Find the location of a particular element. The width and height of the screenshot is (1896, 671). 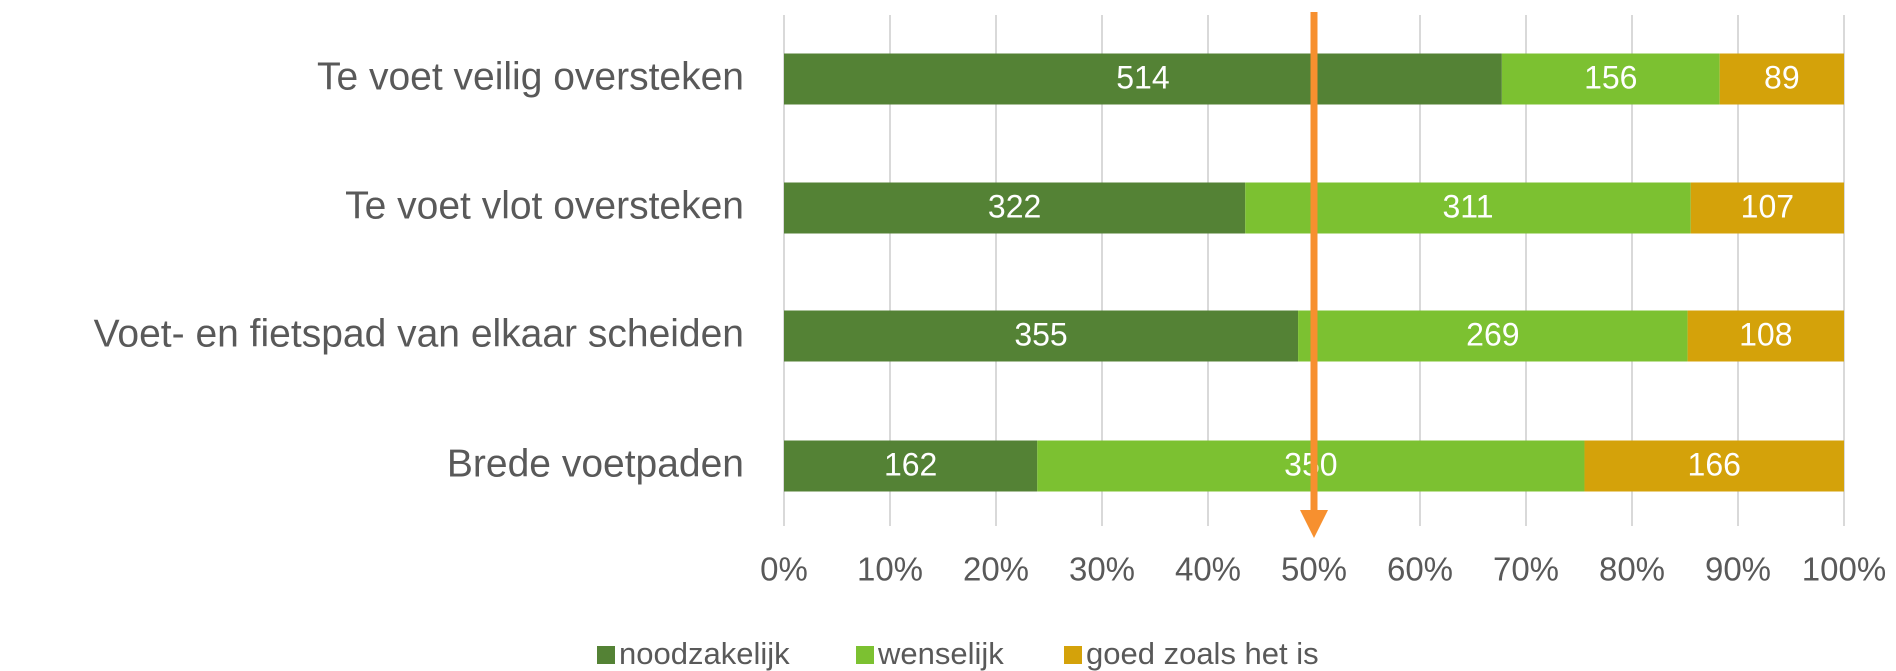

x-tick-label: 20% is located at coordinates (996, 569).